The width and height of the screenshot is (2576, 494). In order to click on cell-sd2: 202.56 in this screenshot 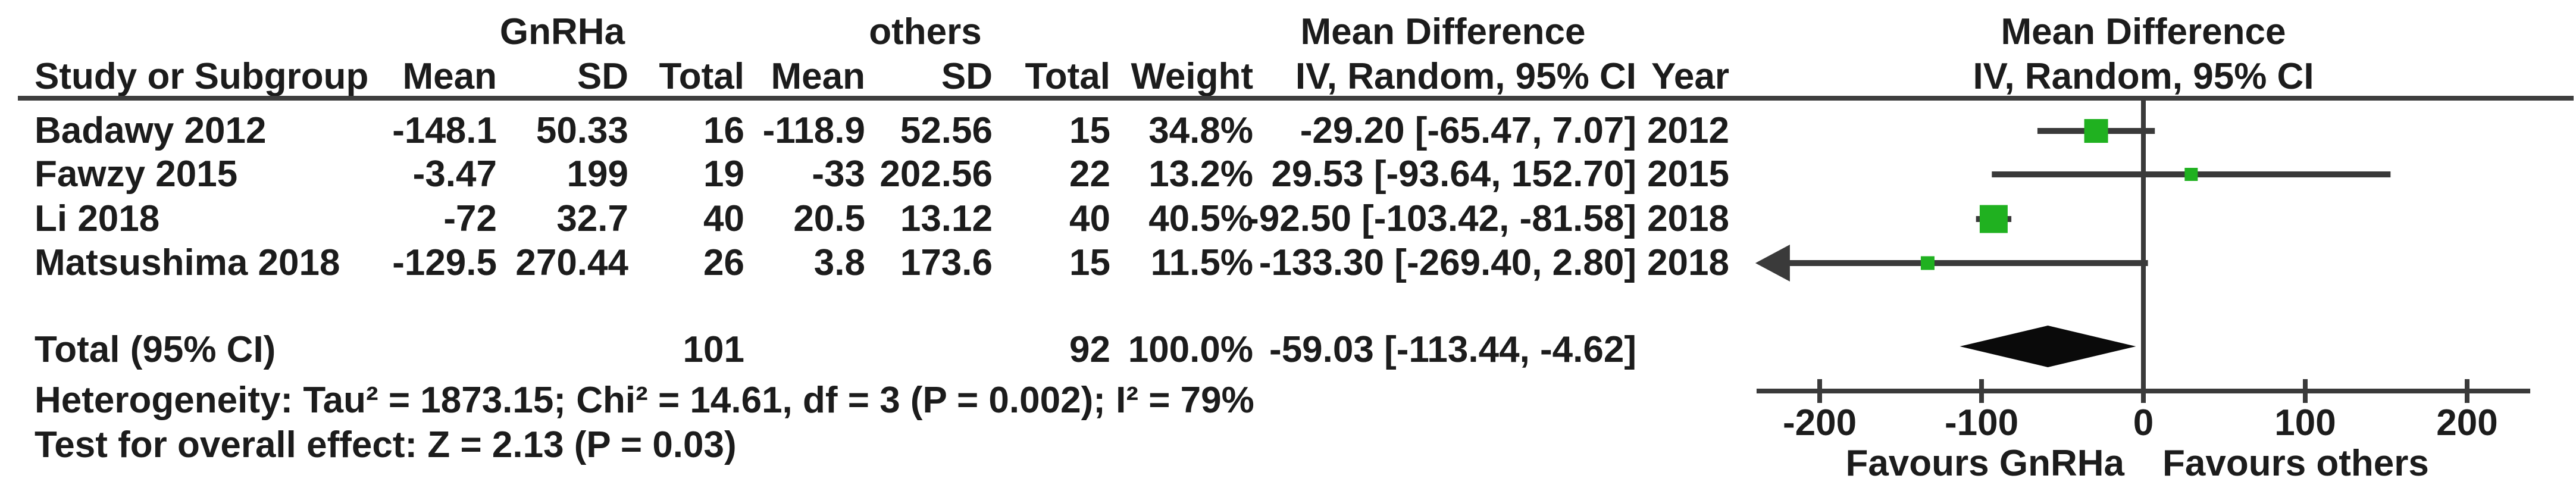, I will do `click(936, 174)`.